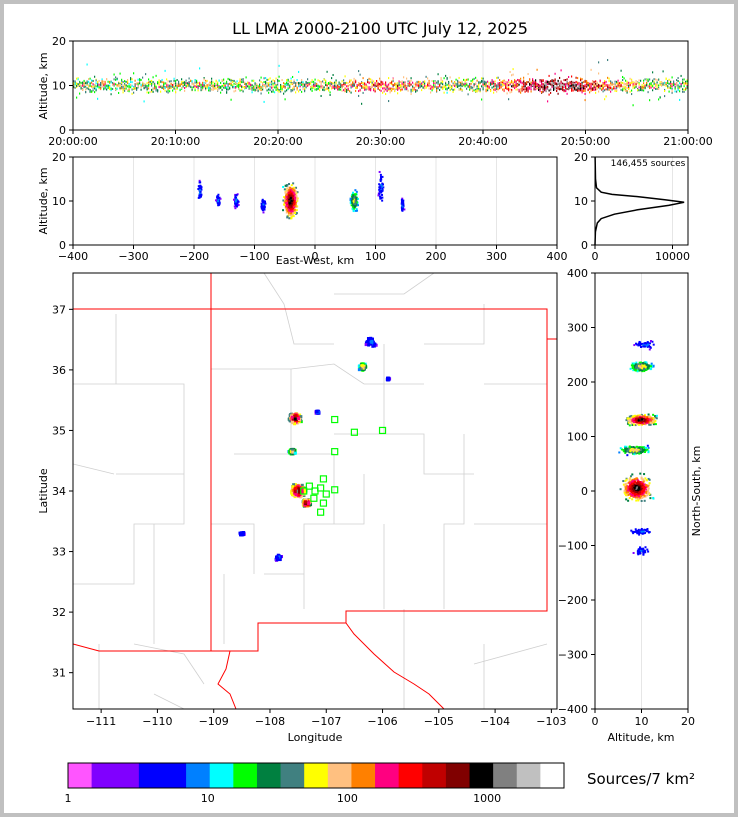  Describe the element at coordinates (380, 83) in the screenshot. I see `altitude-time-sources` at that location.